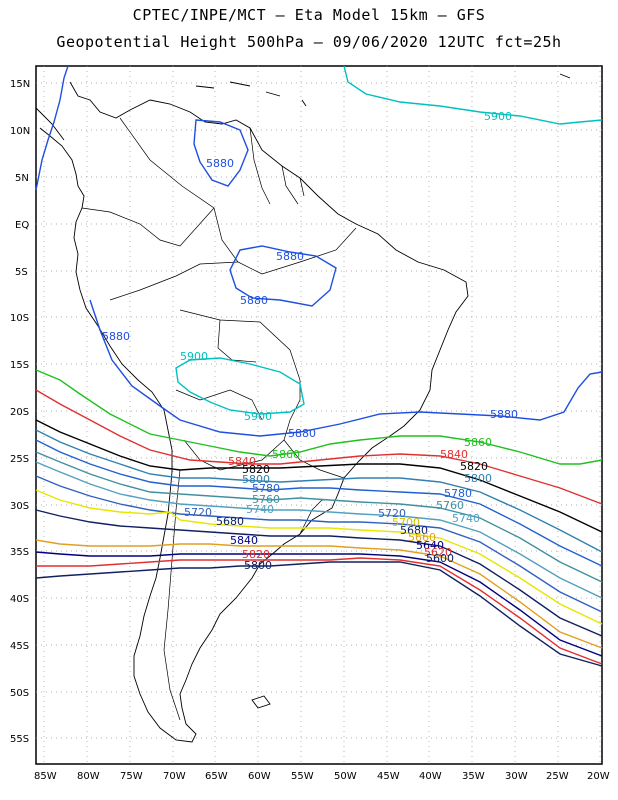  I want to click on lon-label: 30W, so click(516, 776).